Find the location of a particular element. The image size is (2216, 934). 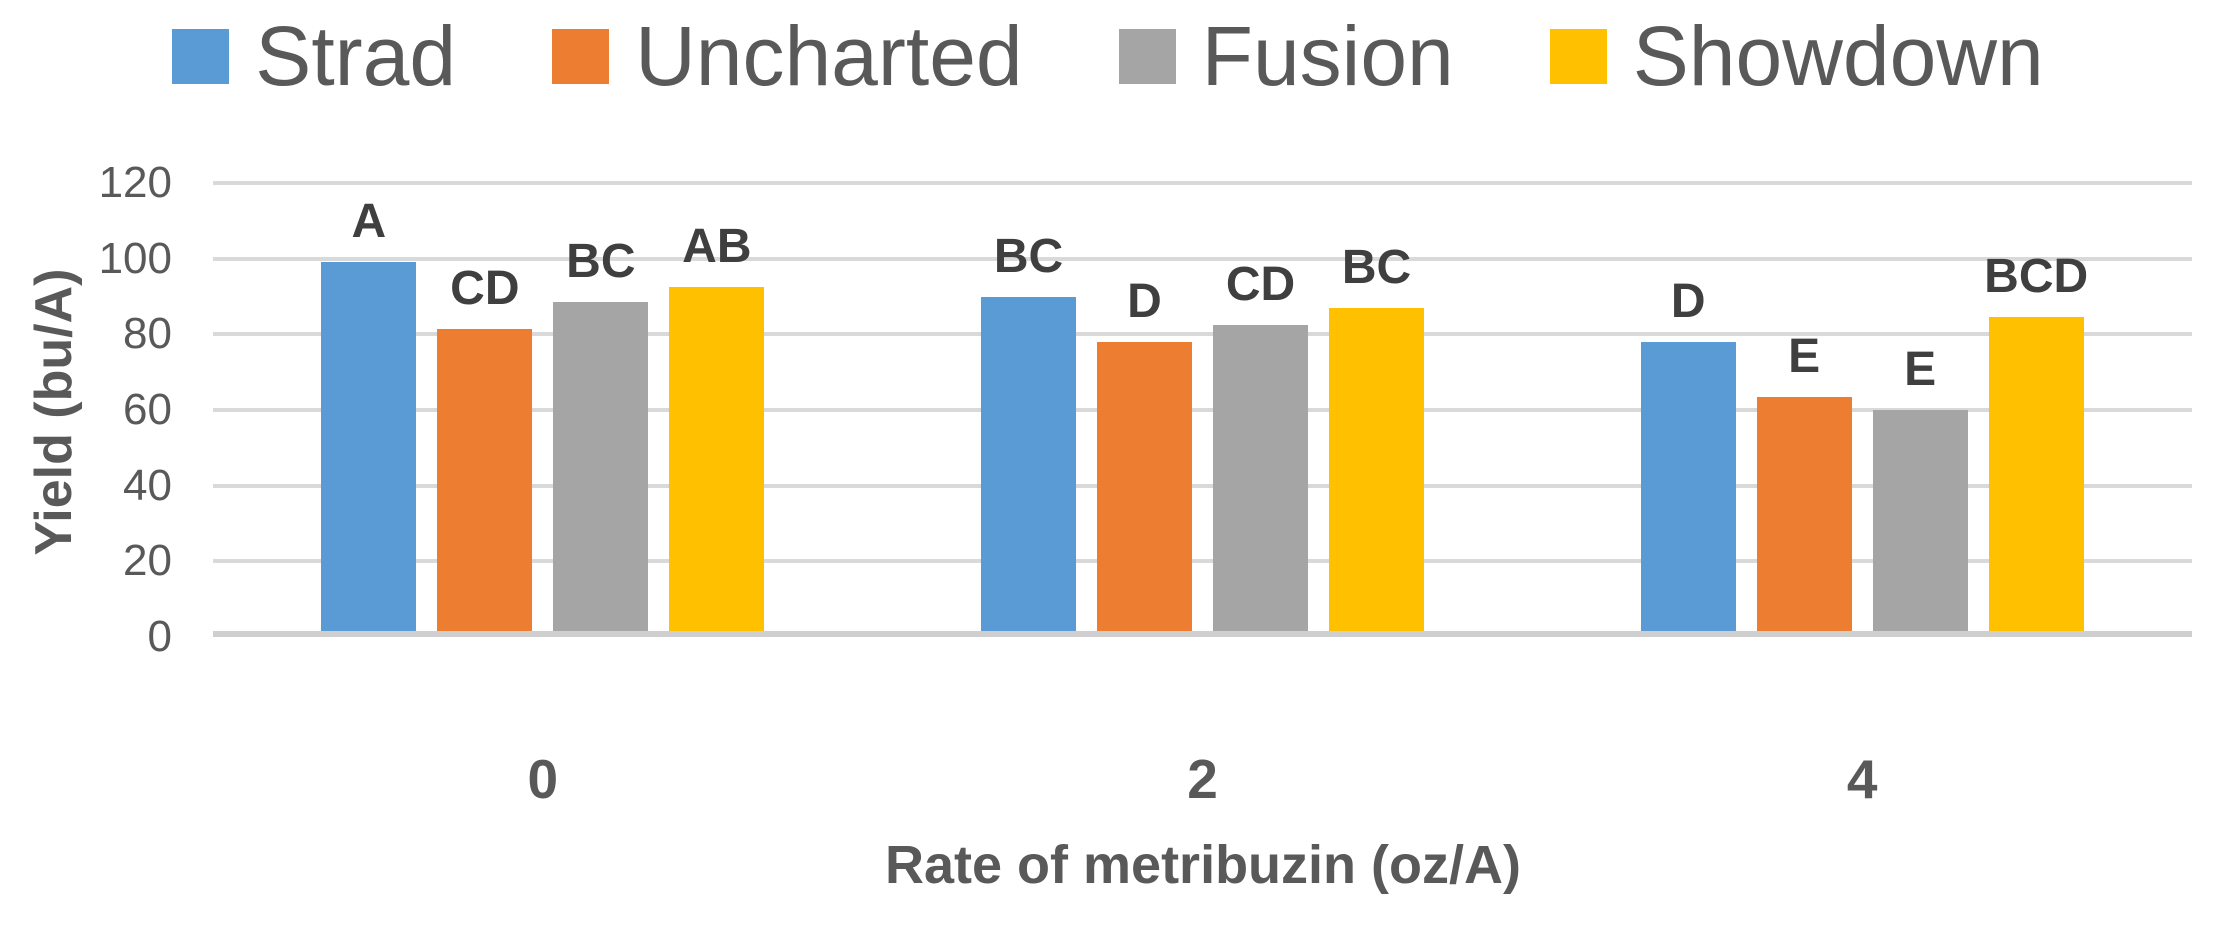

legend-label: Strad is located at coordinates (356, 56).